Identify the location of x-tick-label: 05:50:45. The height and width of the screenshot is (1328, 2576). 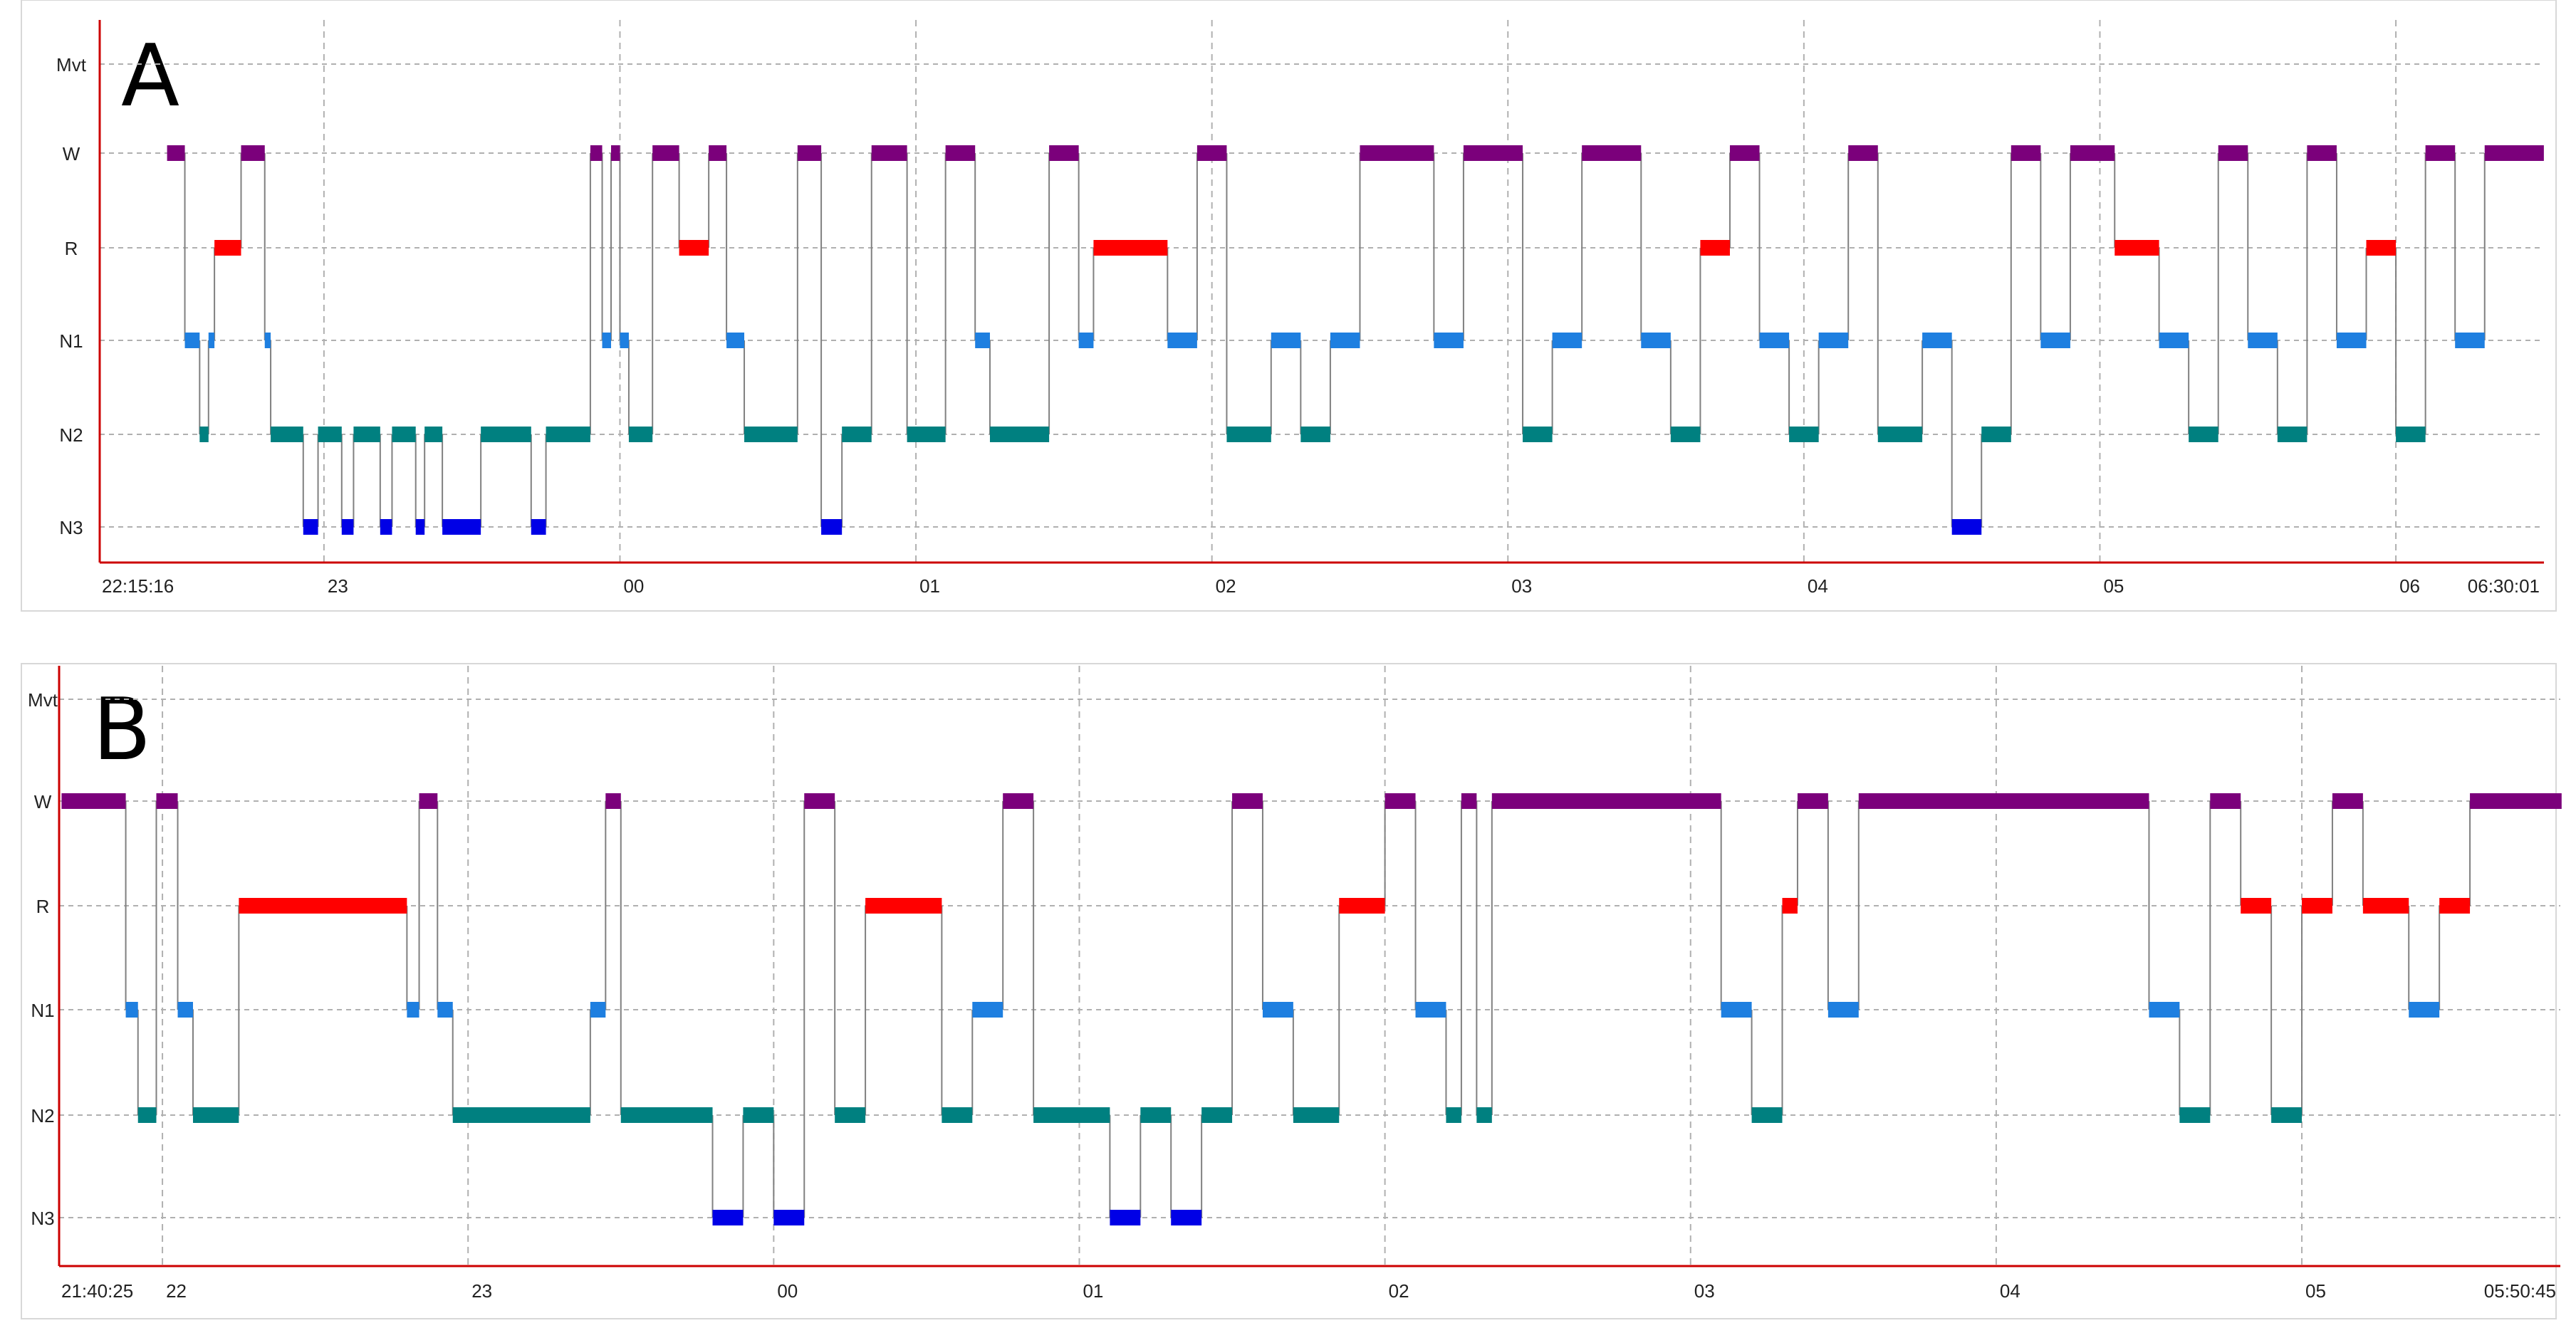
(2520, 1291).